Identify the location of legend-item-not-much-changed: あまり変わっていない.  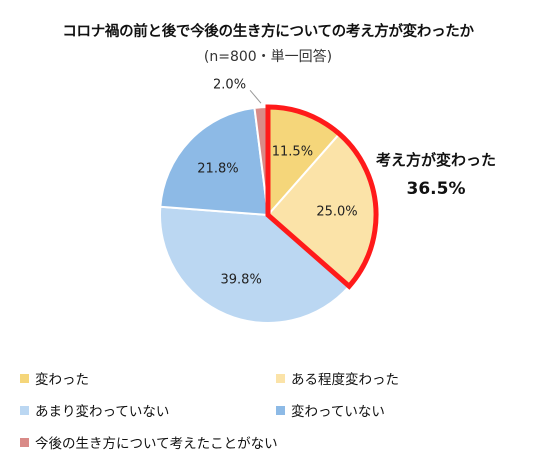
(94, 410).